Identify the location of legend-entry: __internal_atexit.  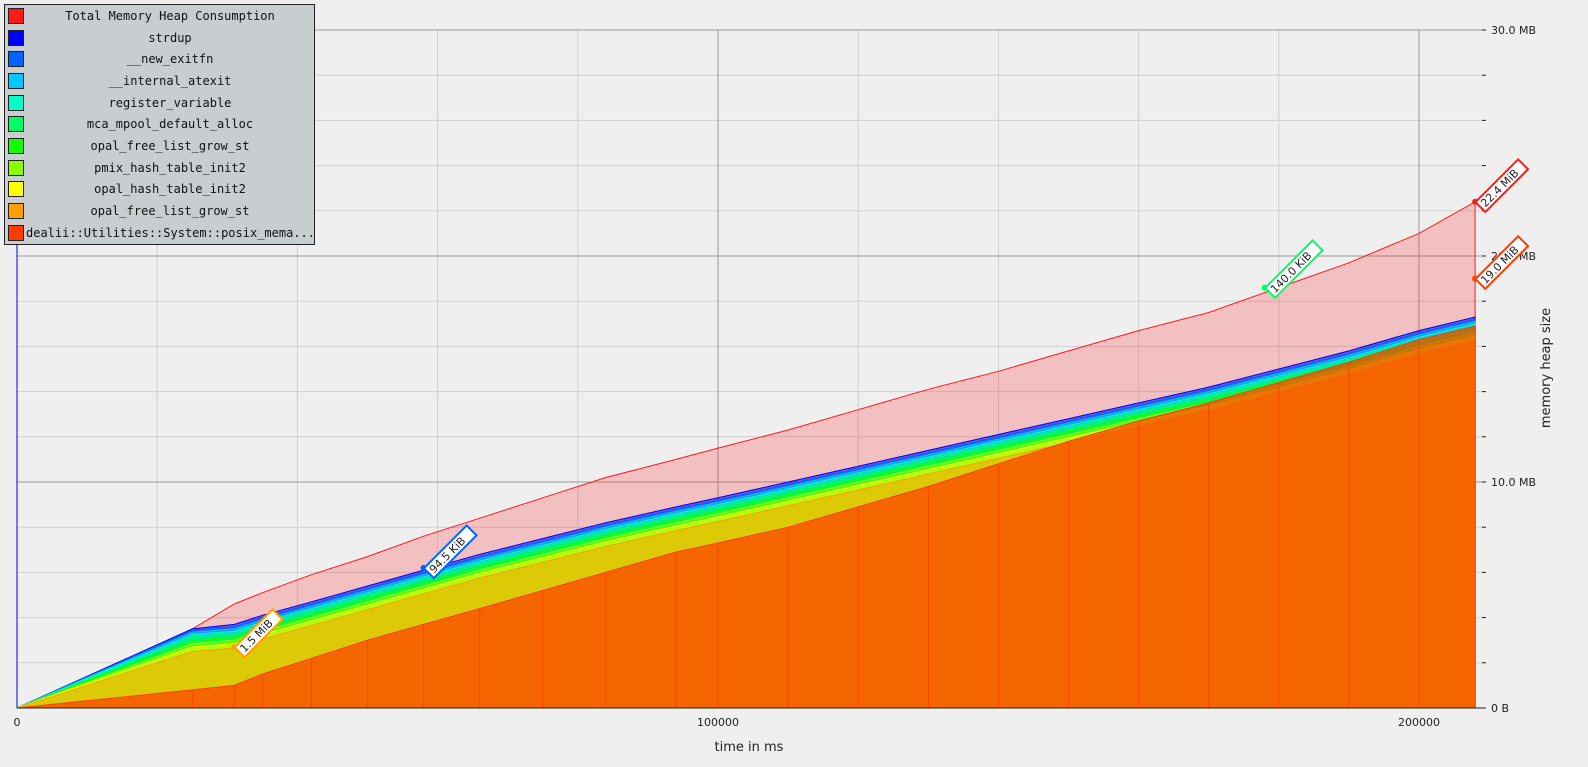
(159, 81).